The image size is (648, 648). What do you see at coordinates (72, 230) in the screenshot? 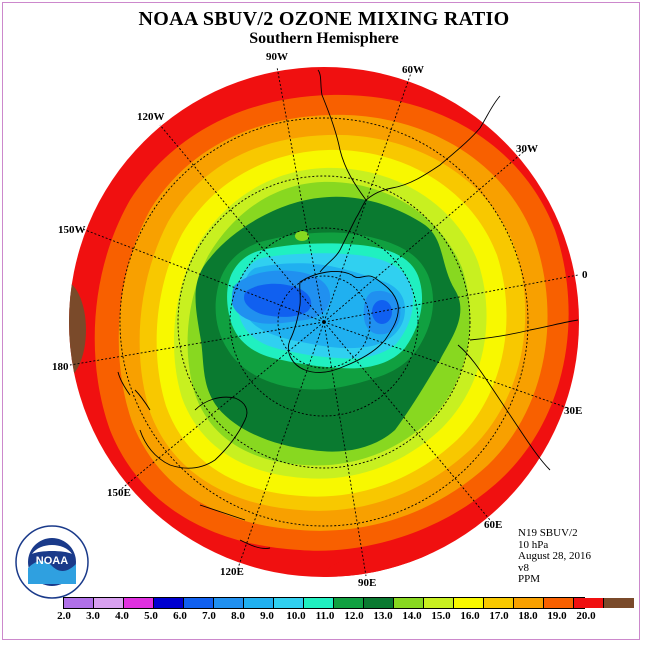
I see `lon-label: 150W` at bounding box center [72, 230].